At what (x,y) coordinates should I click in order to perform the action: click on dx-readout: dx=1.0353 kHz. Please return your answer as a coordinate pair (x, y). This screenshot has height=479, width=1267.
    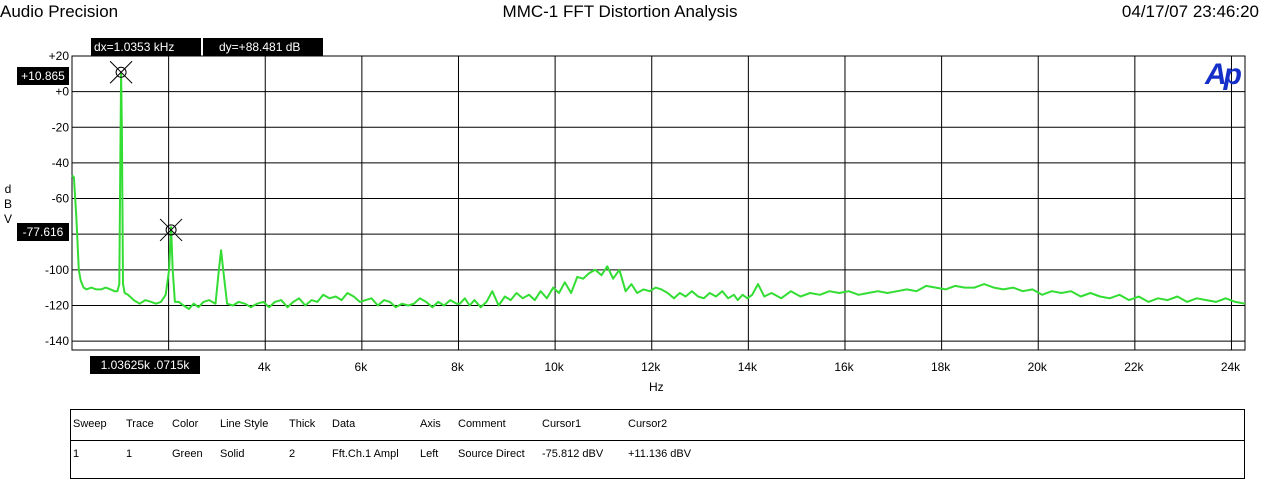
    Looking at the image, I should click on (146, 47).